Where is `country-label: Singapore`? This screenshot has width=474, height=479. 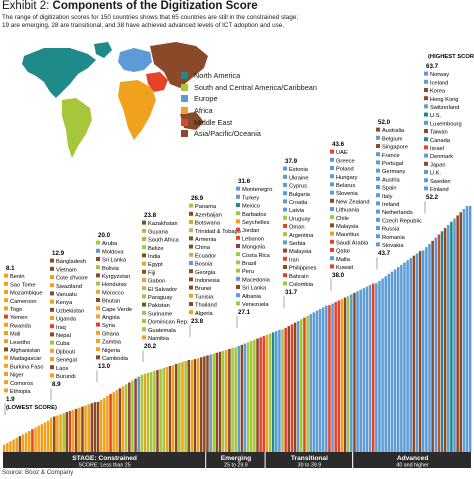
country-label: Singapore is located at coordinates (395, 148).